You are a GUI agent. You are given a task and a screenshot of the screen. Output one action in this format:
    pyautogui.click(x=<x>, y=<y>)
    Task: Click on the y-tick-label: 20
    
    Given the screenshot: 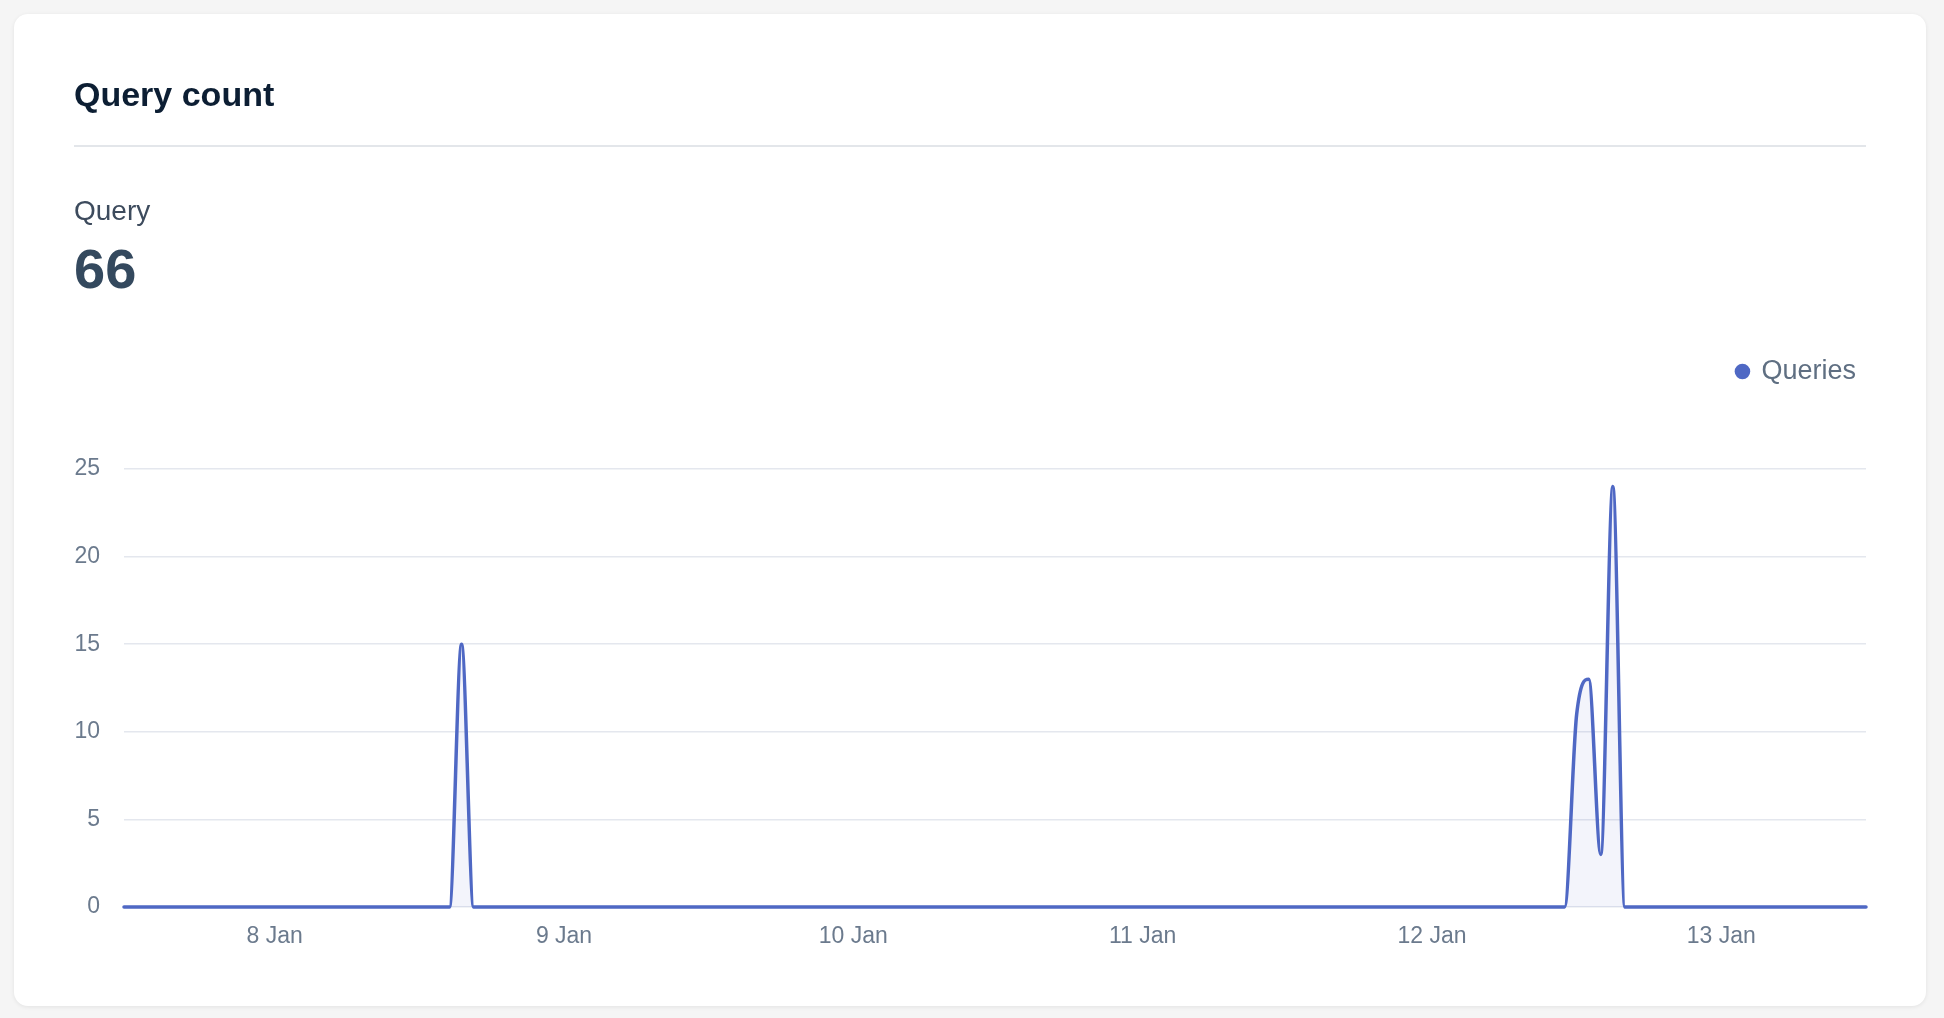 What is the action you would take?
    pyautogui.click(x=87, y=554)
    